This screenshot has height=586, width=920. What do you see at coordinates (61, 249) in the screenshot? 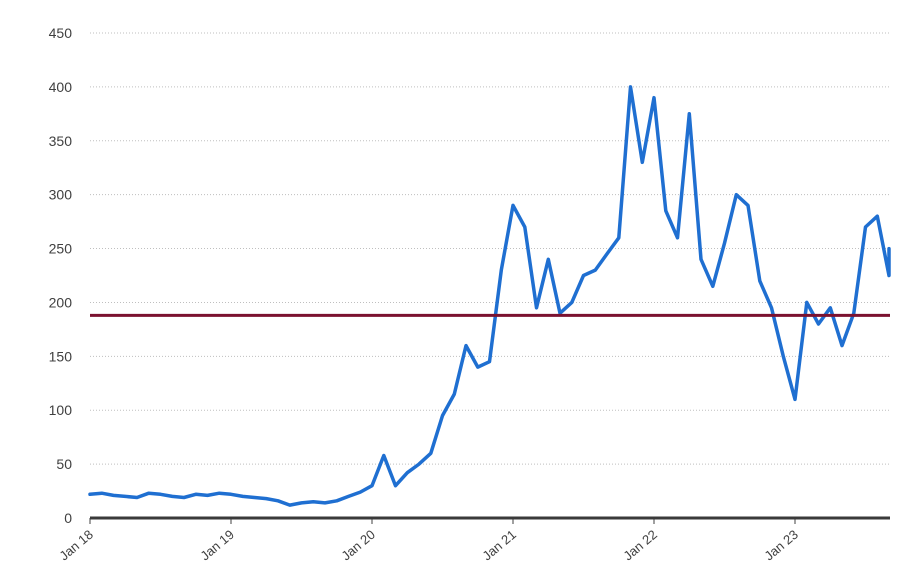
I see `y-tick-label: 250` at bounding box center [61, 249].